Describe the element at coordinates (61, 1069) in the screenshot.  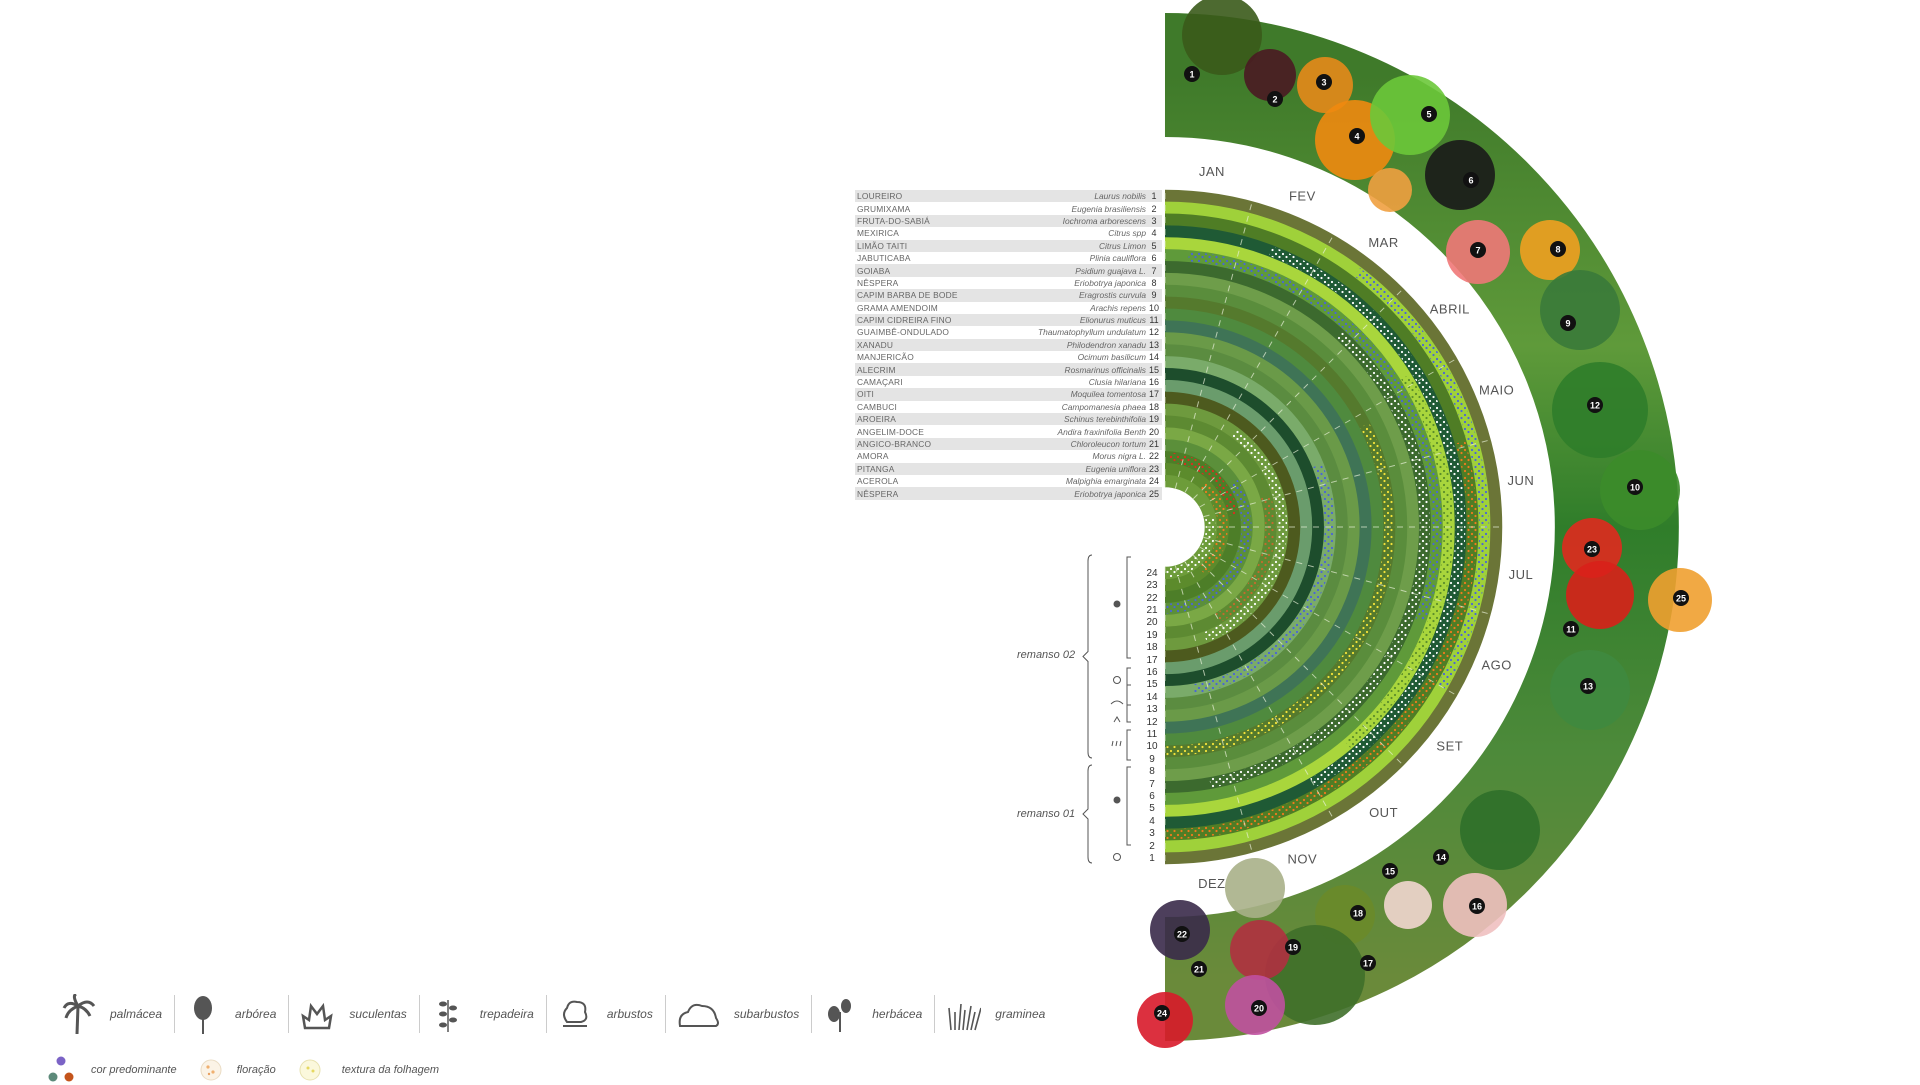
I see `color-dots-icon` at that location.